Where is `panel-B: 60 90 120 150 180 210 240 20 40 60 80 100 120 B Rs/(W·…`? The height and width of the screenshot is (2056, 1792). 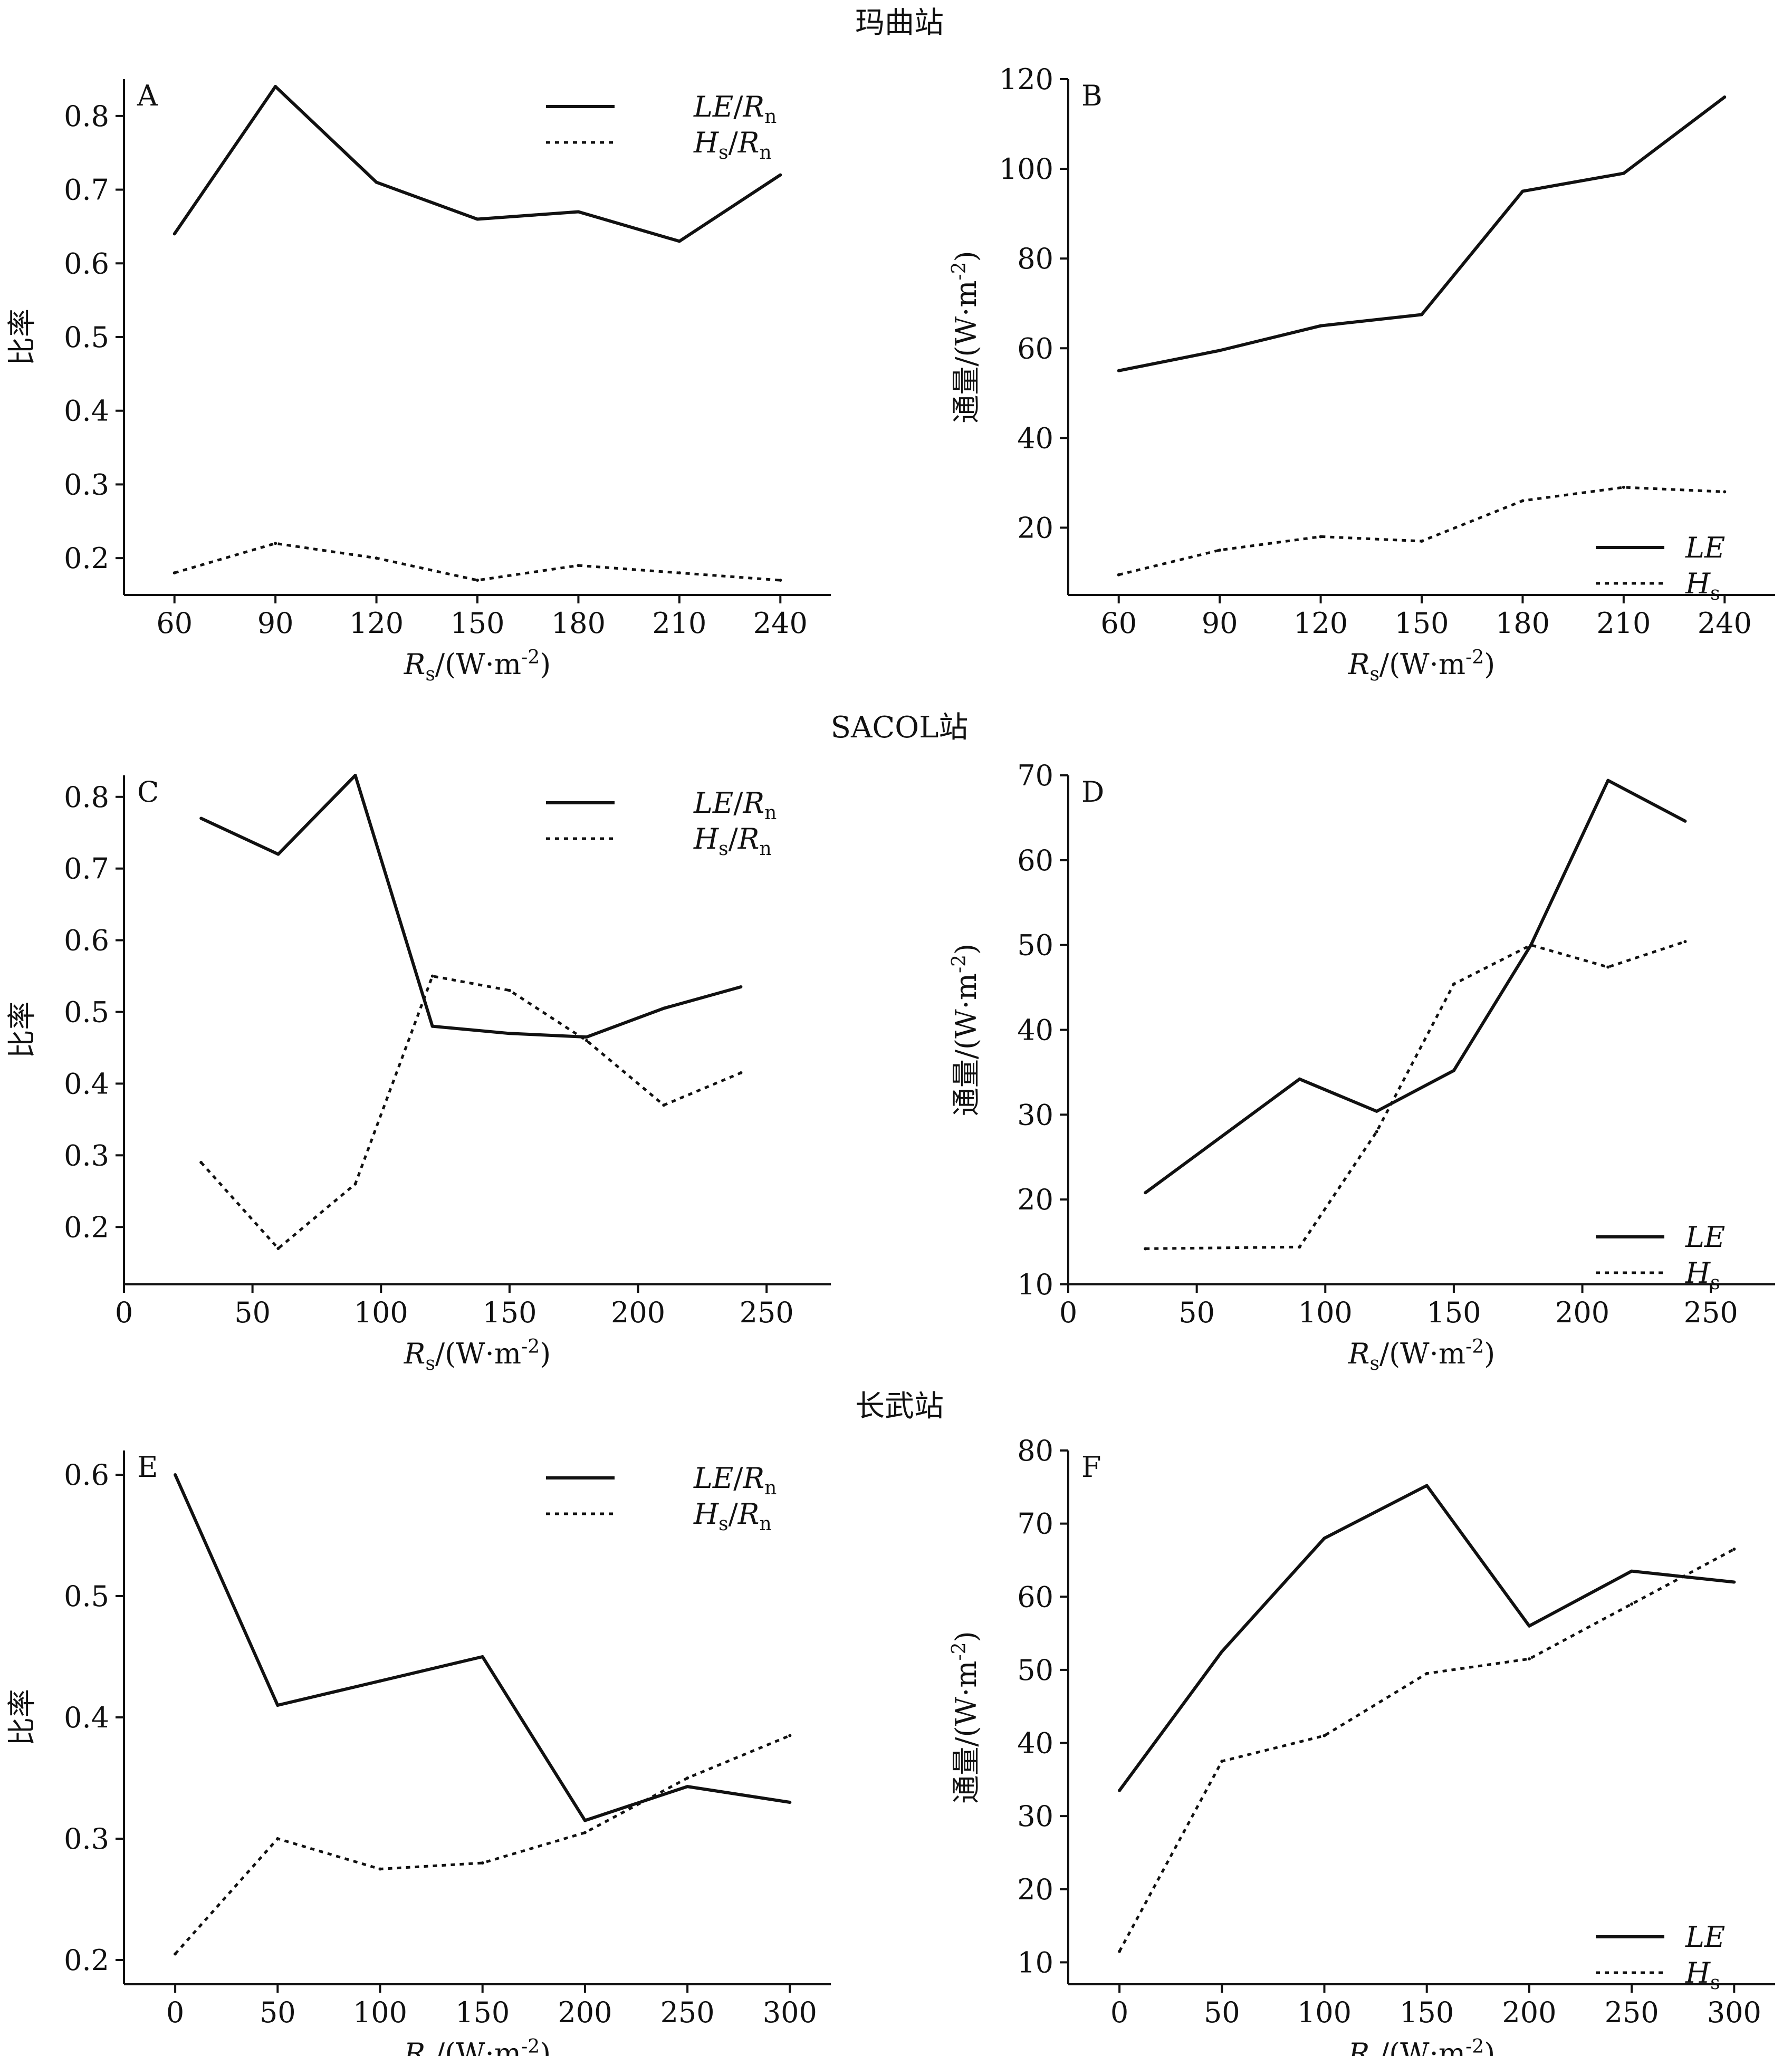
panel-B: 60 90 120 150 180 210 240 20 40 60 80 100 120 B Rs/(W·… is located at coordinates (1361, 374).